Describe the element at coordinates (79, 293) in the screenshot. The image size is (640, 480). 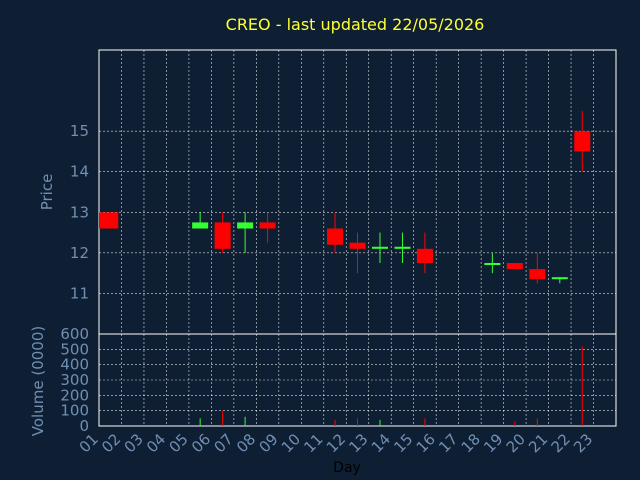
I see `price-tick-label: 11` at that location.